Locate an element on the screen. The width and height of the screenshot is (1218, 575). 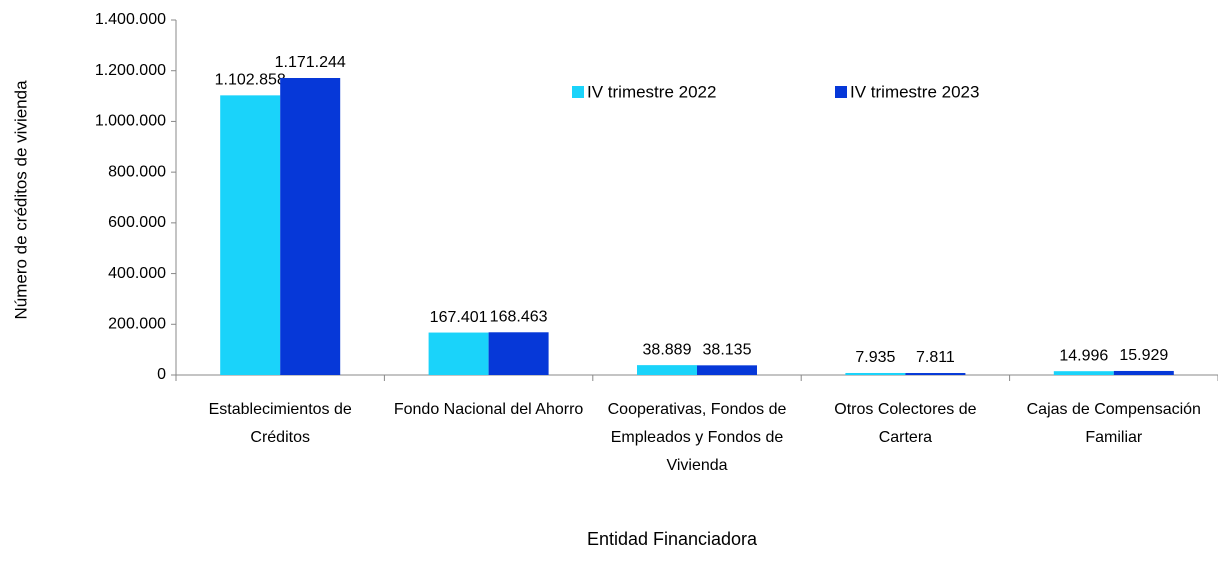
y-tick-label: 0 is located at coordinates (161, 374).